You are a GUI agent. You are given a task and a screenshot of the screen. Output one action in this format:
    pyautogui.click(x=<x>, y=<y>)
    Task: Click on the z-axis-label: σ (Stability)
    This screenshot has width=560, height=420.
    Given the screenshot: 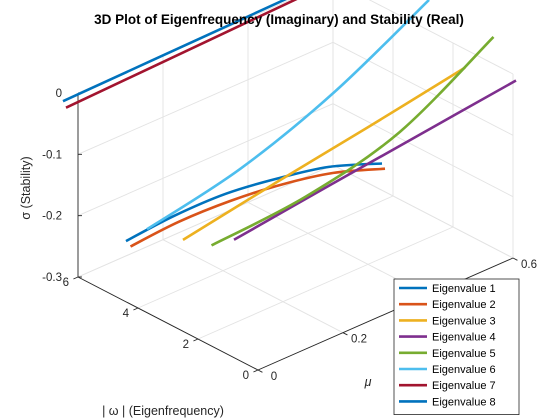 What is the action you would take?
    pyautogui.click(x=26, y=187)
    